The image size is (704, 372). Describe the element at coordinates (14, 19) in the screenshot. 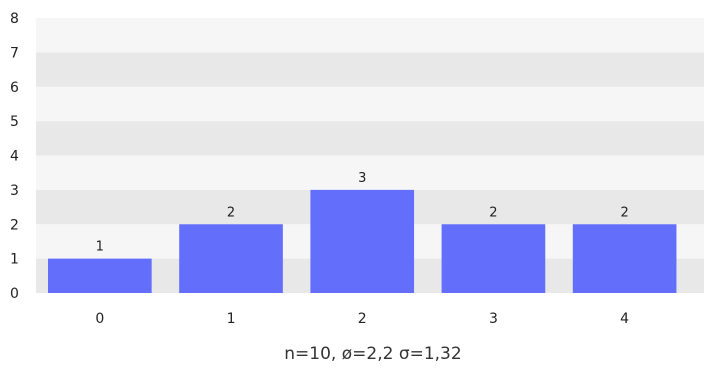

I see `y-tick-label: 8` at that location.